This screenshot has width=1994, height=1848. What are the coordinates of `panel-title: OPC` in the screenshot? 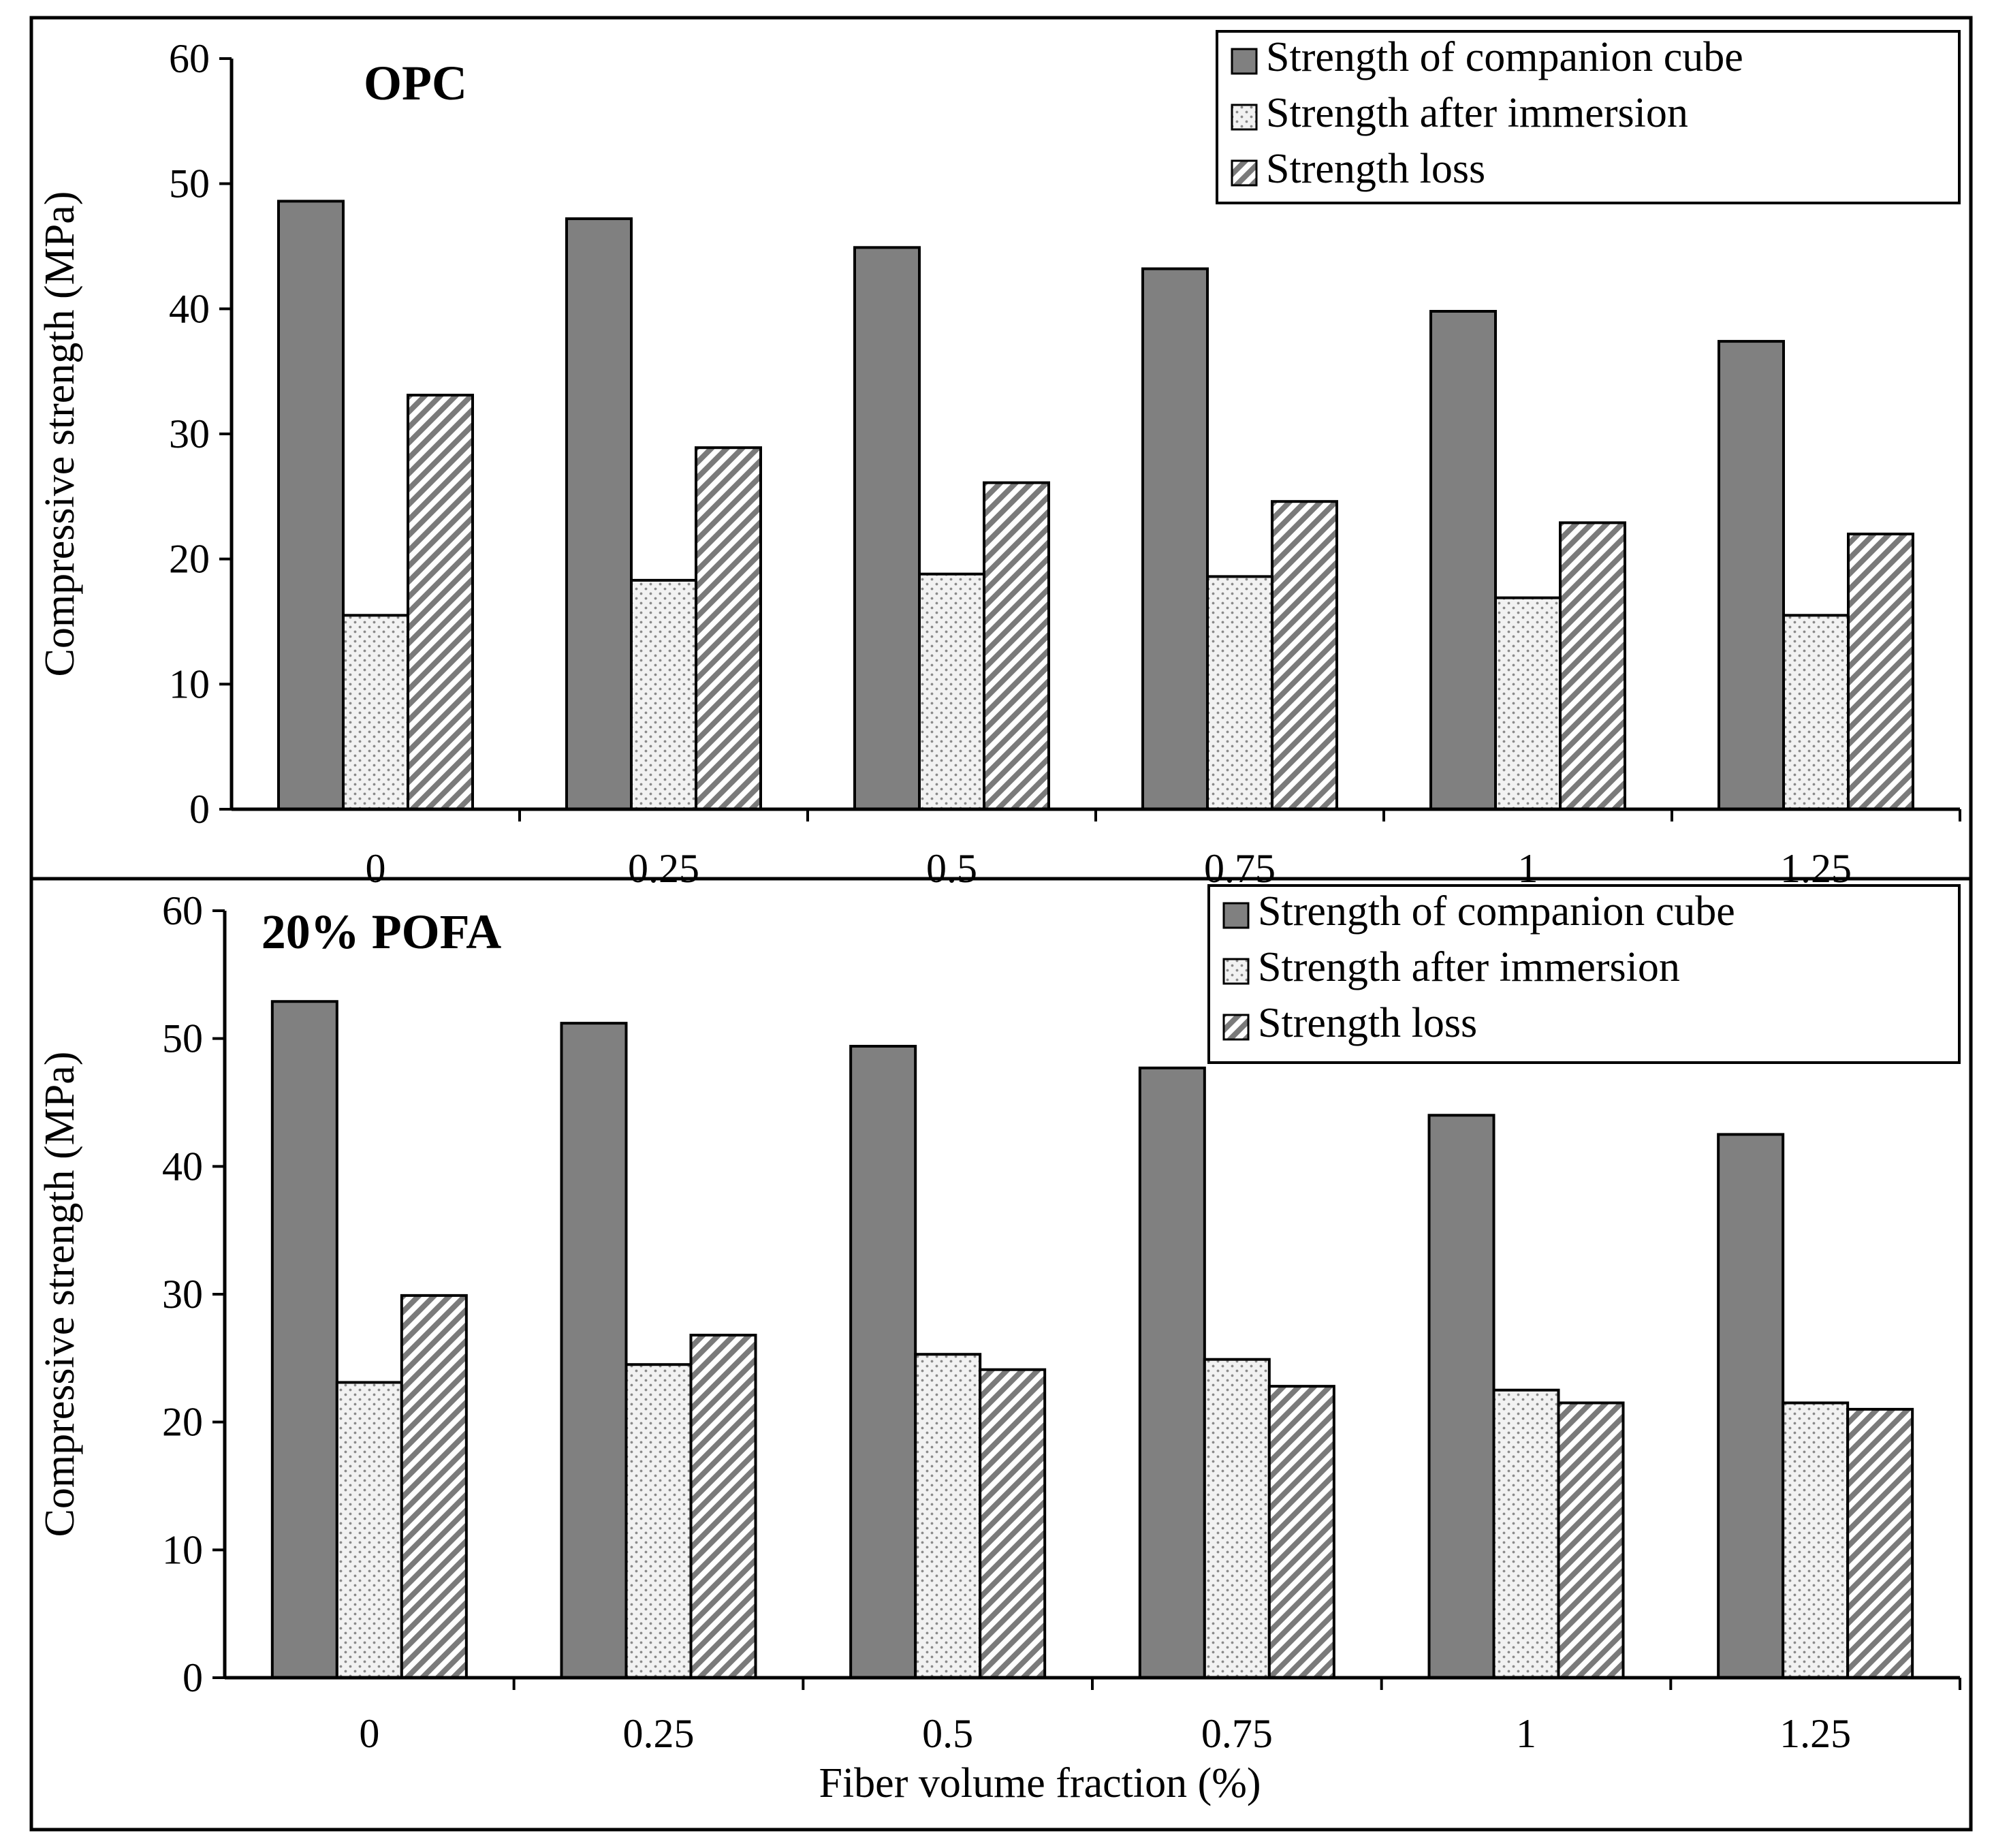 It's located at (416, 83).